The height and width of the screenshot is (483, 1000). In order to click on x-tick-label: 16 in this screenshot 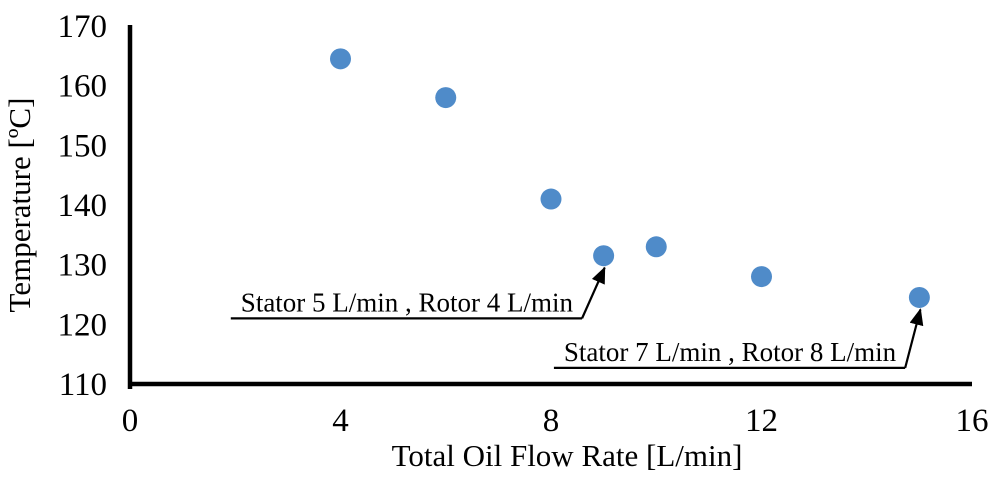, I will do `click(972, 421)`.